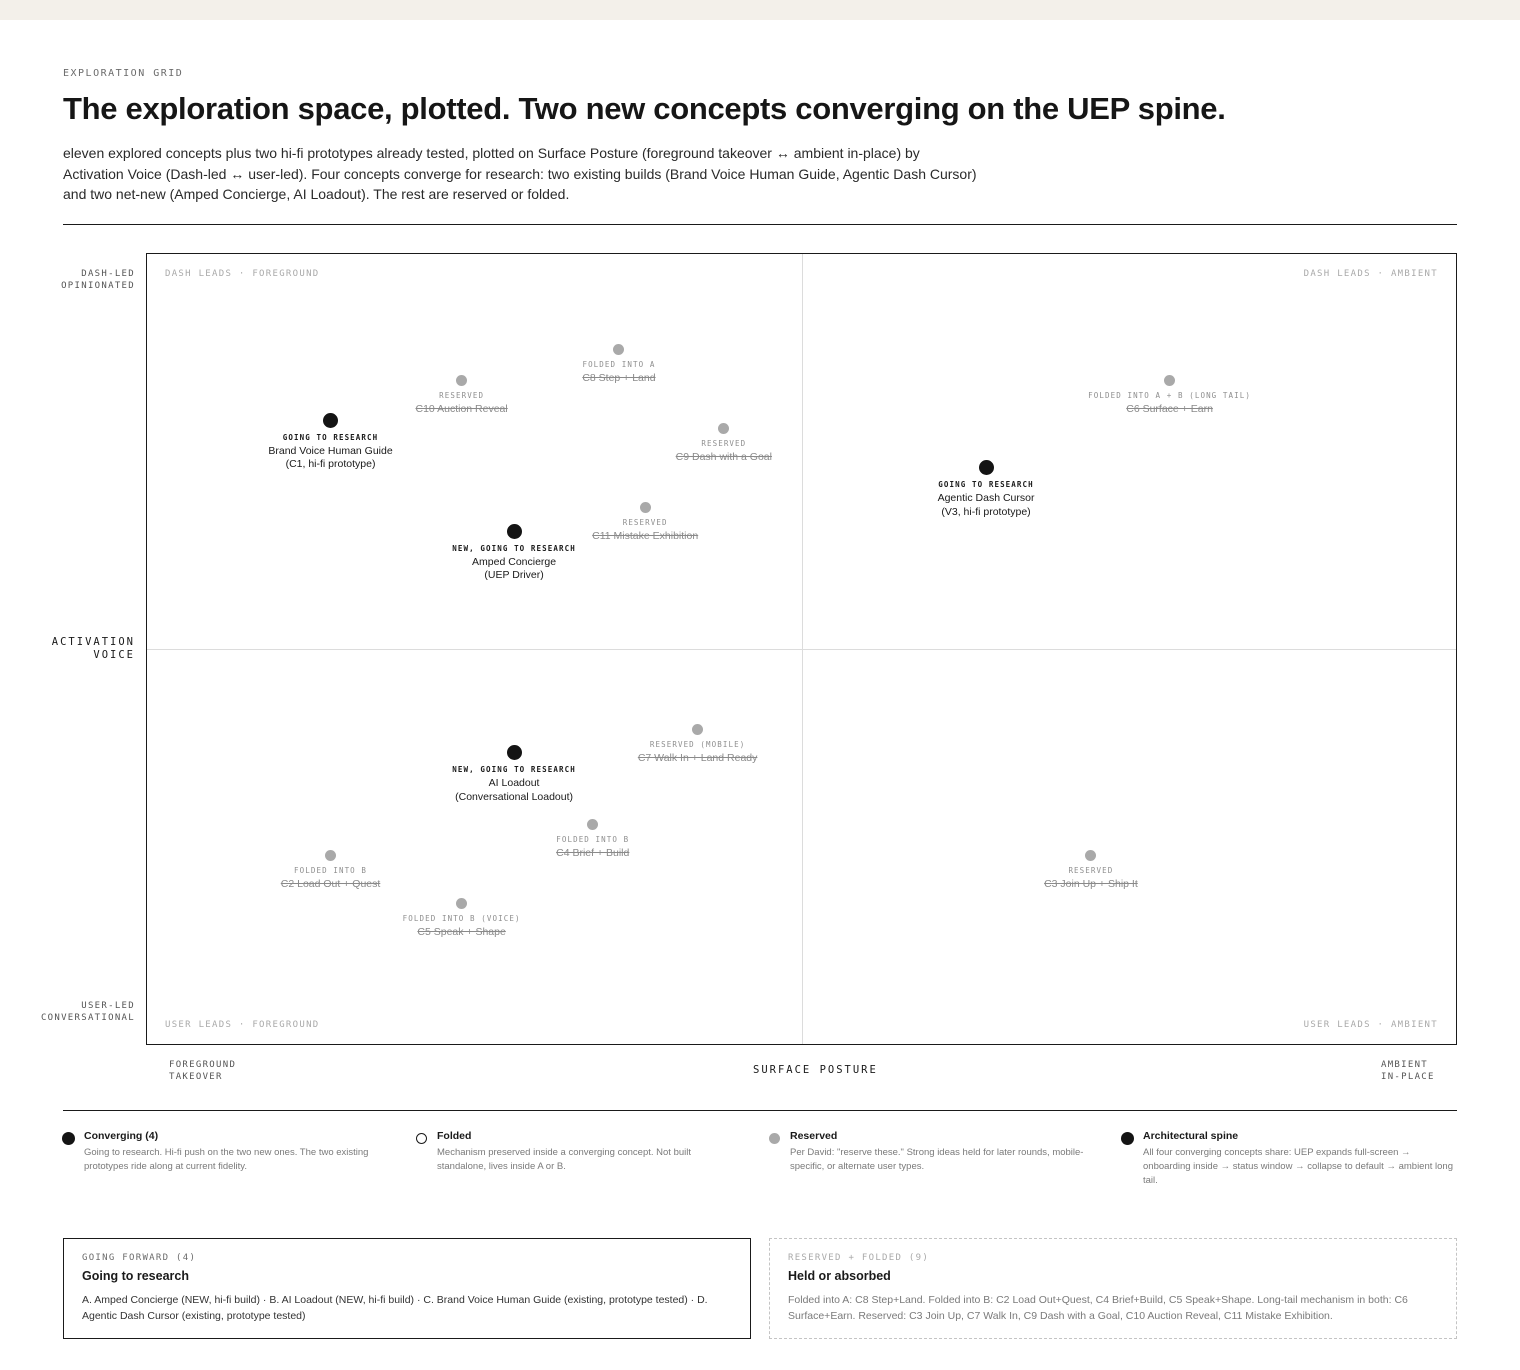 The height and width of the screenshot is (1370, 1520). What do you see at coordinates (135, 1276) in the screenshot?
I see `card-title: Going to research` at bounding box center [135, 1276].